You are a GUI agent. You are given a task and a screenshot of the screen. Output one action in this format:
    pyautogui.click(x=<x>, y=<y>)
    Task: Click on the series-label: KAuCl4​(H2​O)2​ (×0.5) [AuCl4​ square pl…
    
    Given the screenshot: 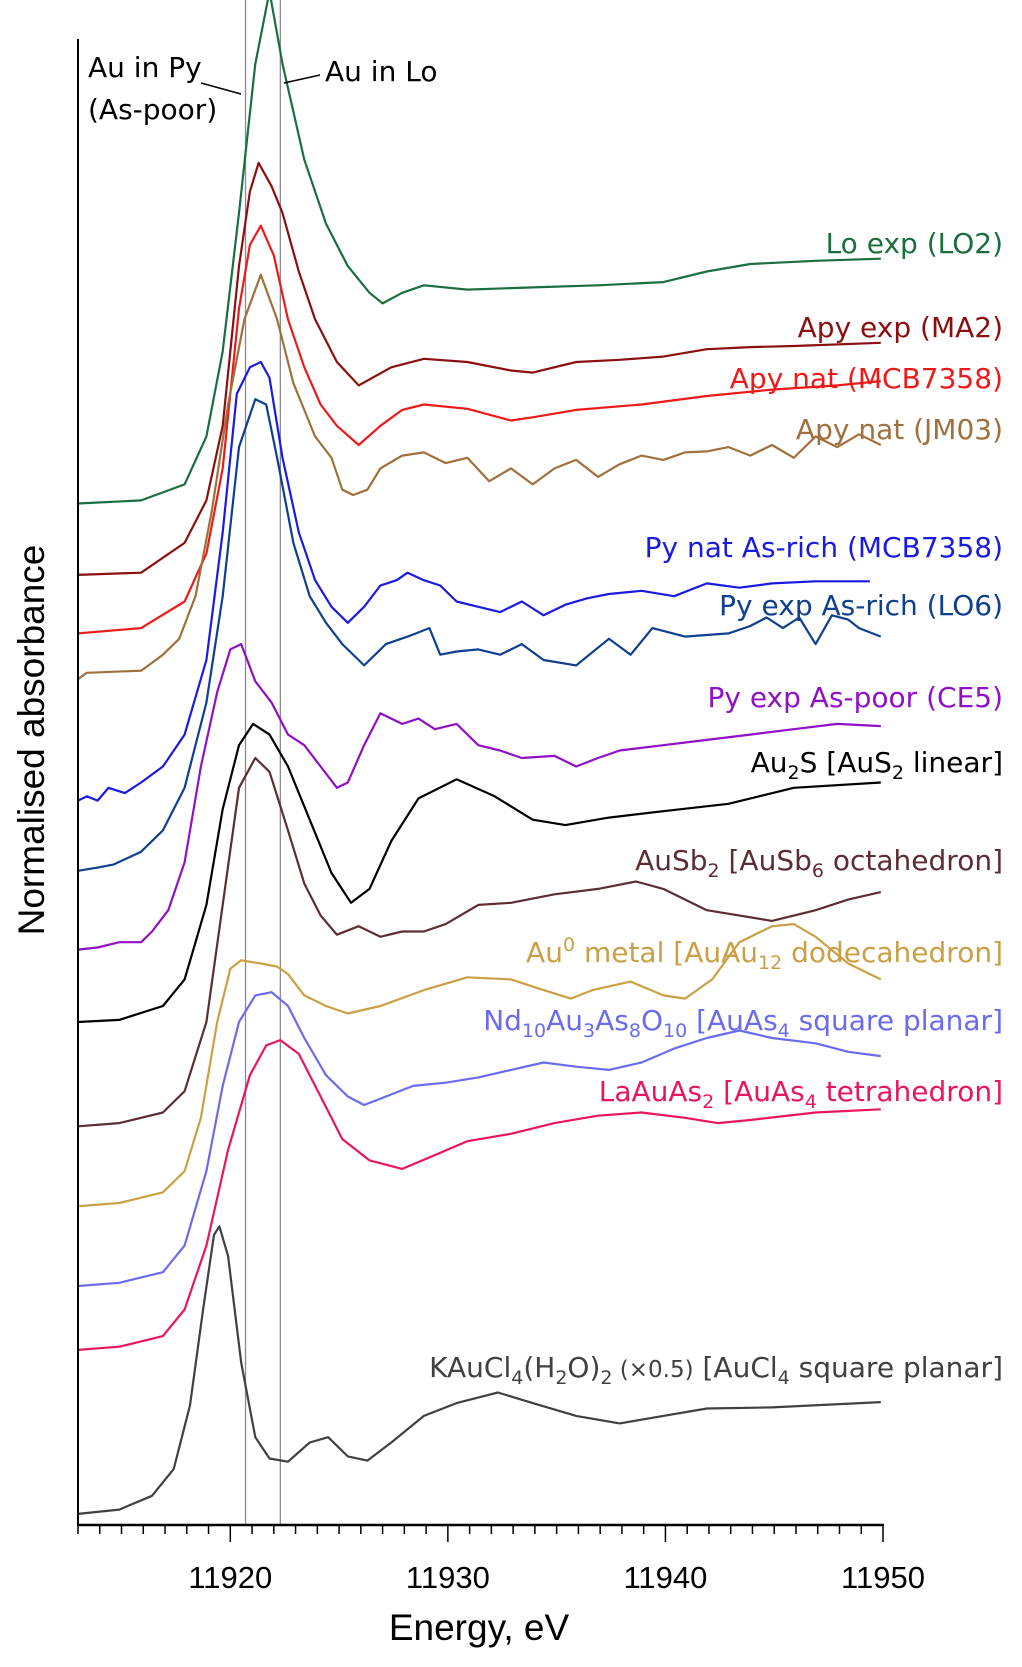 What is the action you would take?
    pyautogui.click(x=716, y=1370)
    